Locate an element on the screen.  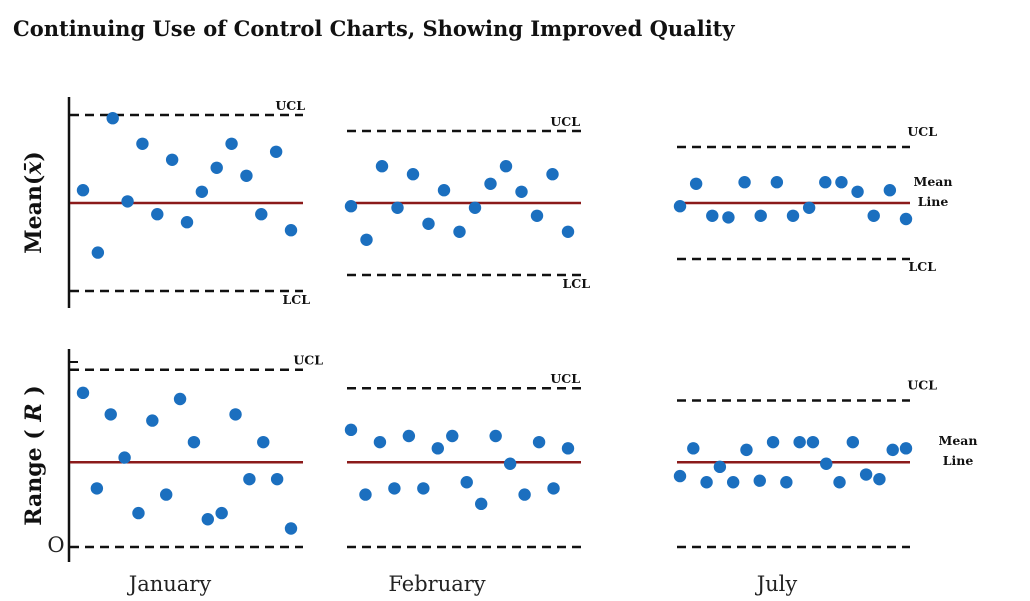
group-july: UCL LCL Mean Line is located at coordinates (813, 199).